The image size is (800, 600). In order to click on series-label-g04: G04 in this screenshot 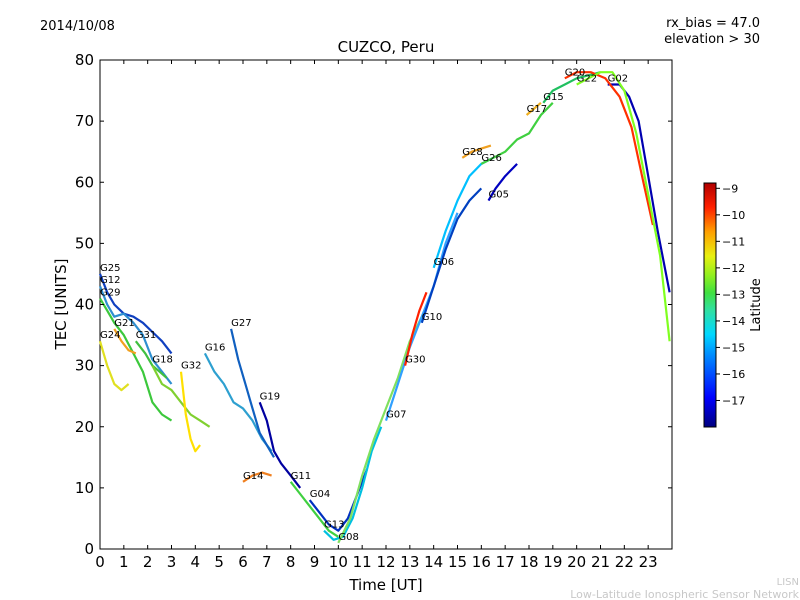, I will do `click(320, 494)`.